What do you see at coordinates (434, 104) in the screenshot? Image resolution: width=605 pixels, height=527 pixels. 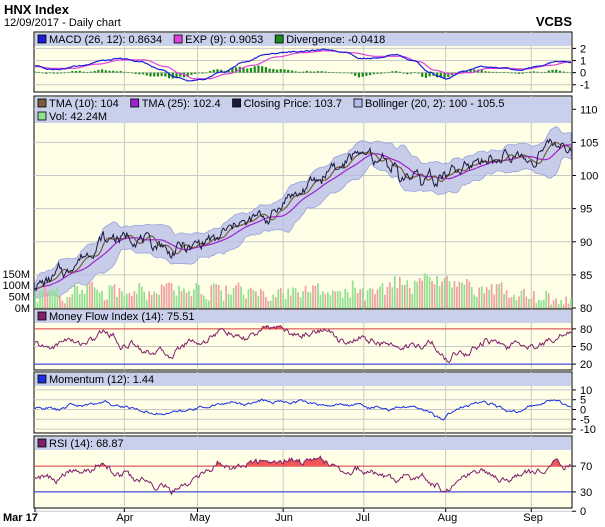 I see `price-legend-label-0-3: Bollinger (20, 2): 100 - 105.5` at bounding box center [434, 104].